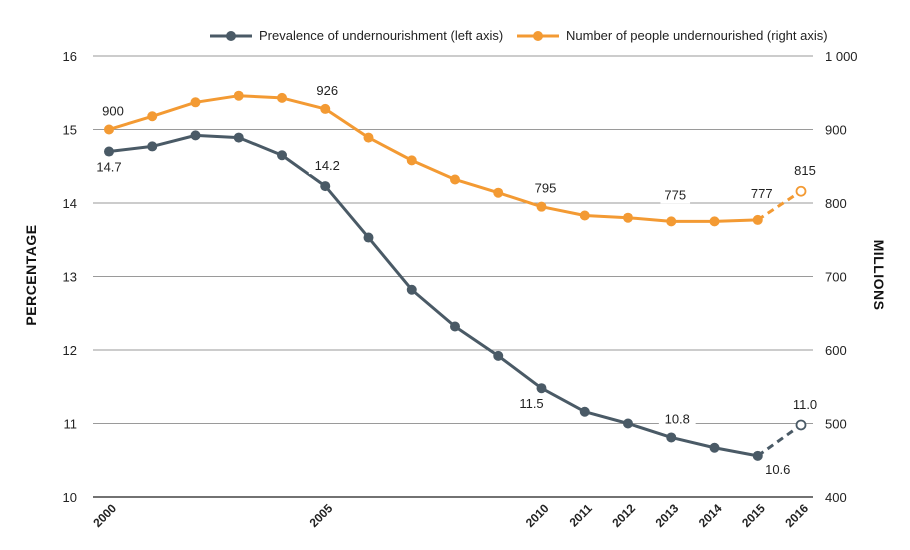 The width and height of the screenshot is (910, 550). What do you see at coordinates (31, 274) in the screenshot?
I see `left-axis-title: PERCENTAGE` at bounding box center [31, 274].